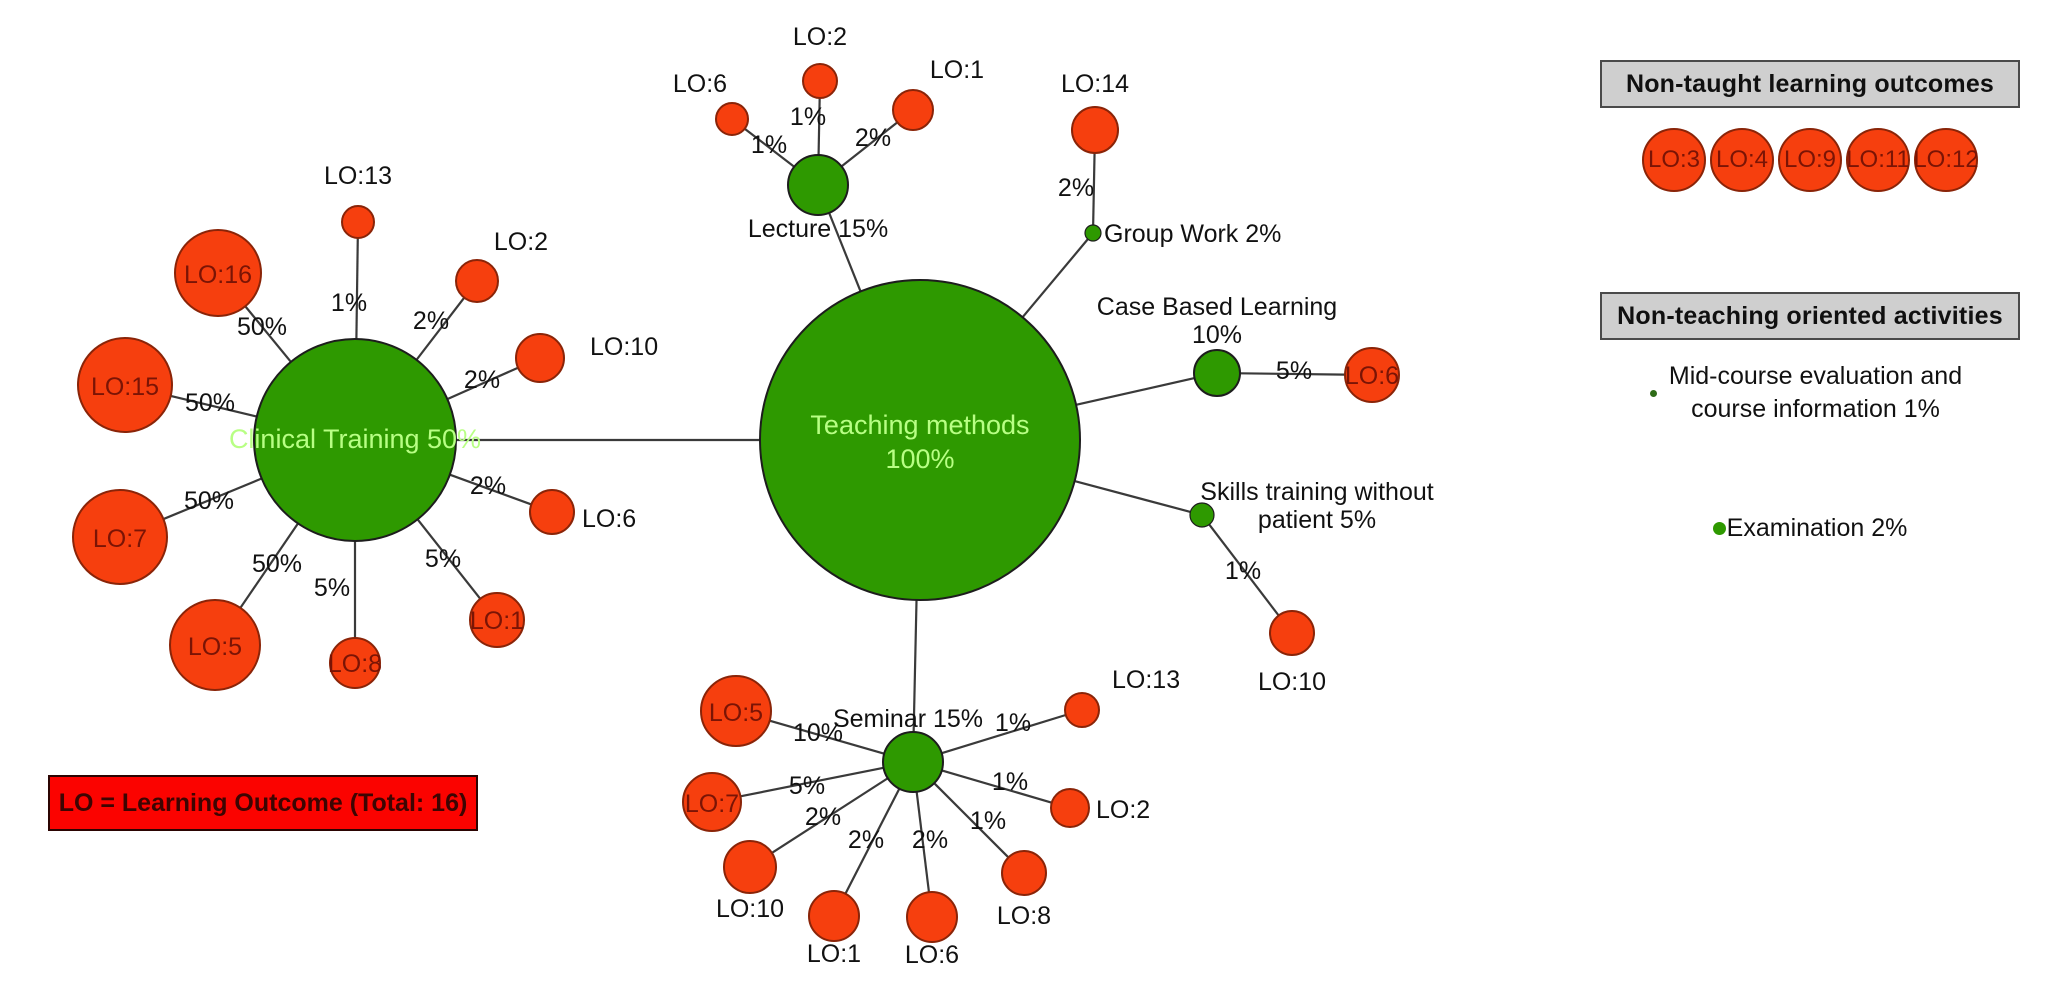  I want to click on method-label-clinical: Clinical Training 50%, so click(355, 439).